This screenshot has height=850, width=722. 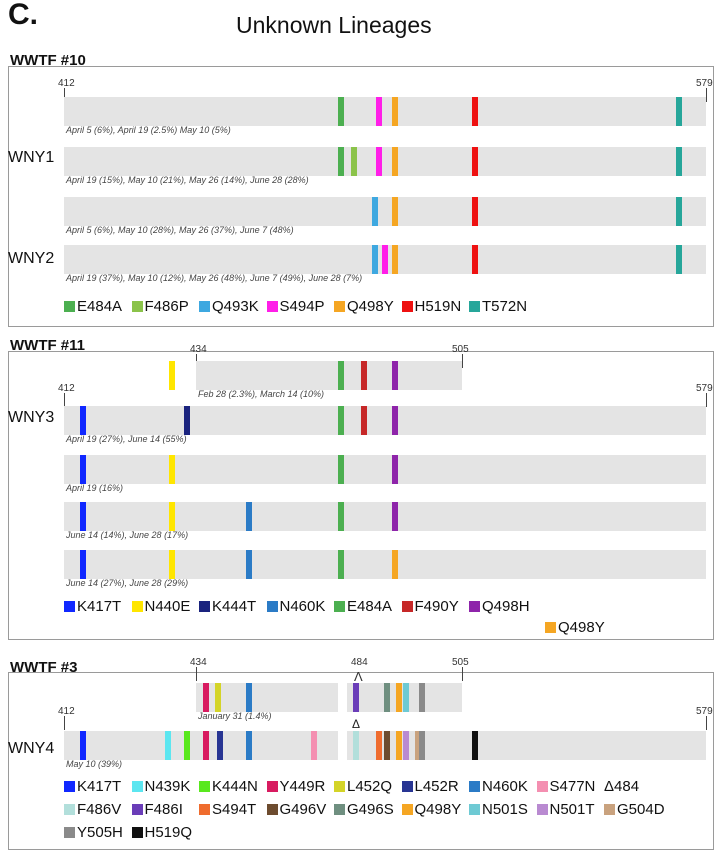 What do you see at coordinates (356, 724) in the screenshot?
I see `deletion-delta: Δ` at bounding box center [356, 724].